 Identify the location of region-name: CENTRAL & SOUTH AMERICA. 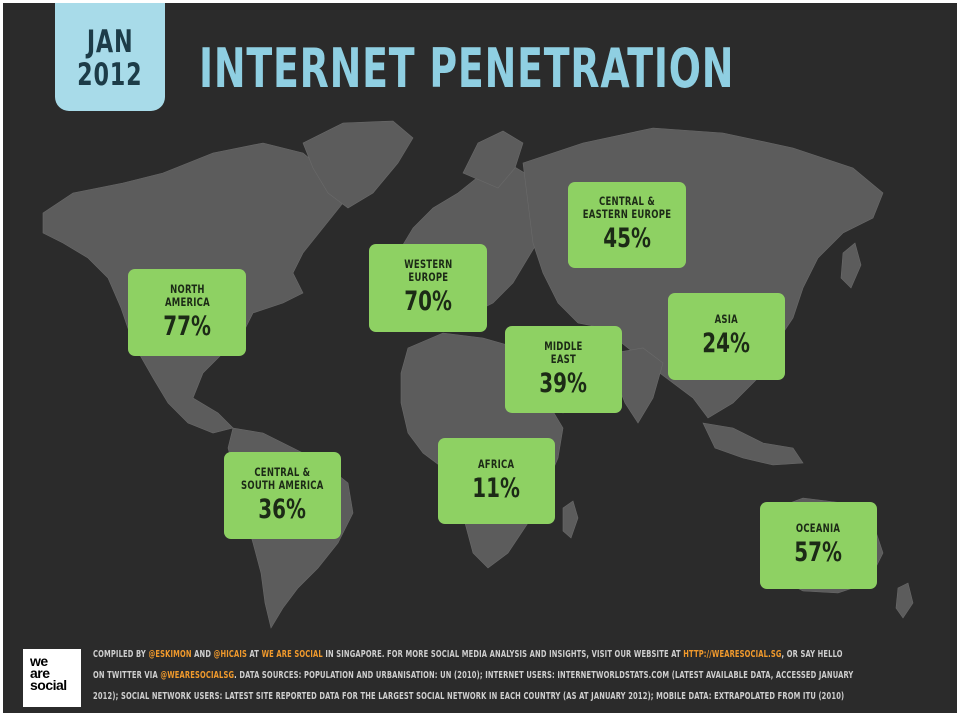
(282, 478).